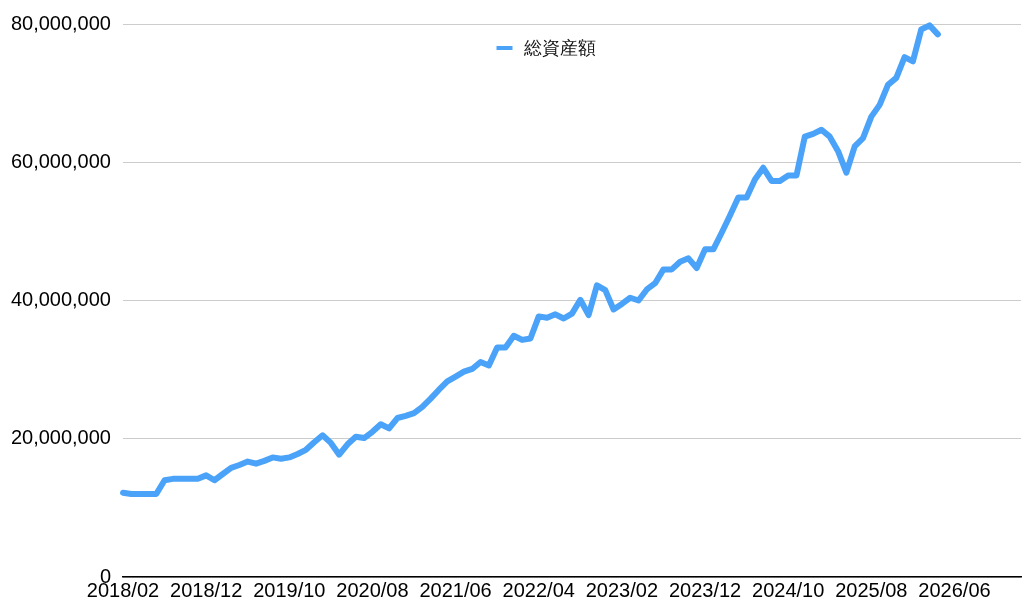 The width and height of the screenshot is (1024, 601). I want to click on y-tick-label: 60,000,000, so click(60, 160).